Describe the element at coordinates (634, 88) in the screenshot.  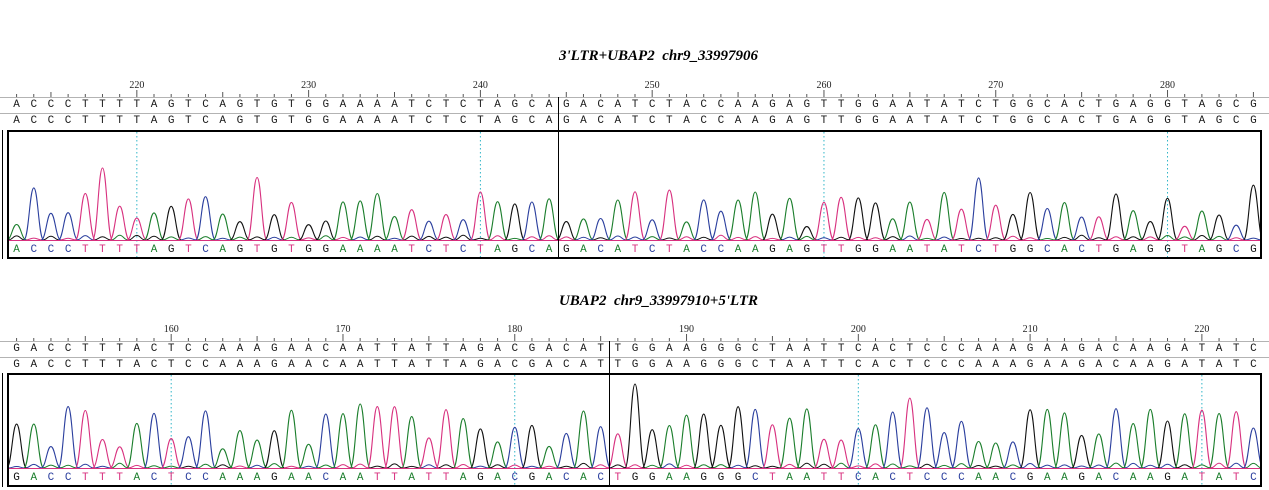
I see `position-ruler: 220 230 240 250 260 270 280` at that location.